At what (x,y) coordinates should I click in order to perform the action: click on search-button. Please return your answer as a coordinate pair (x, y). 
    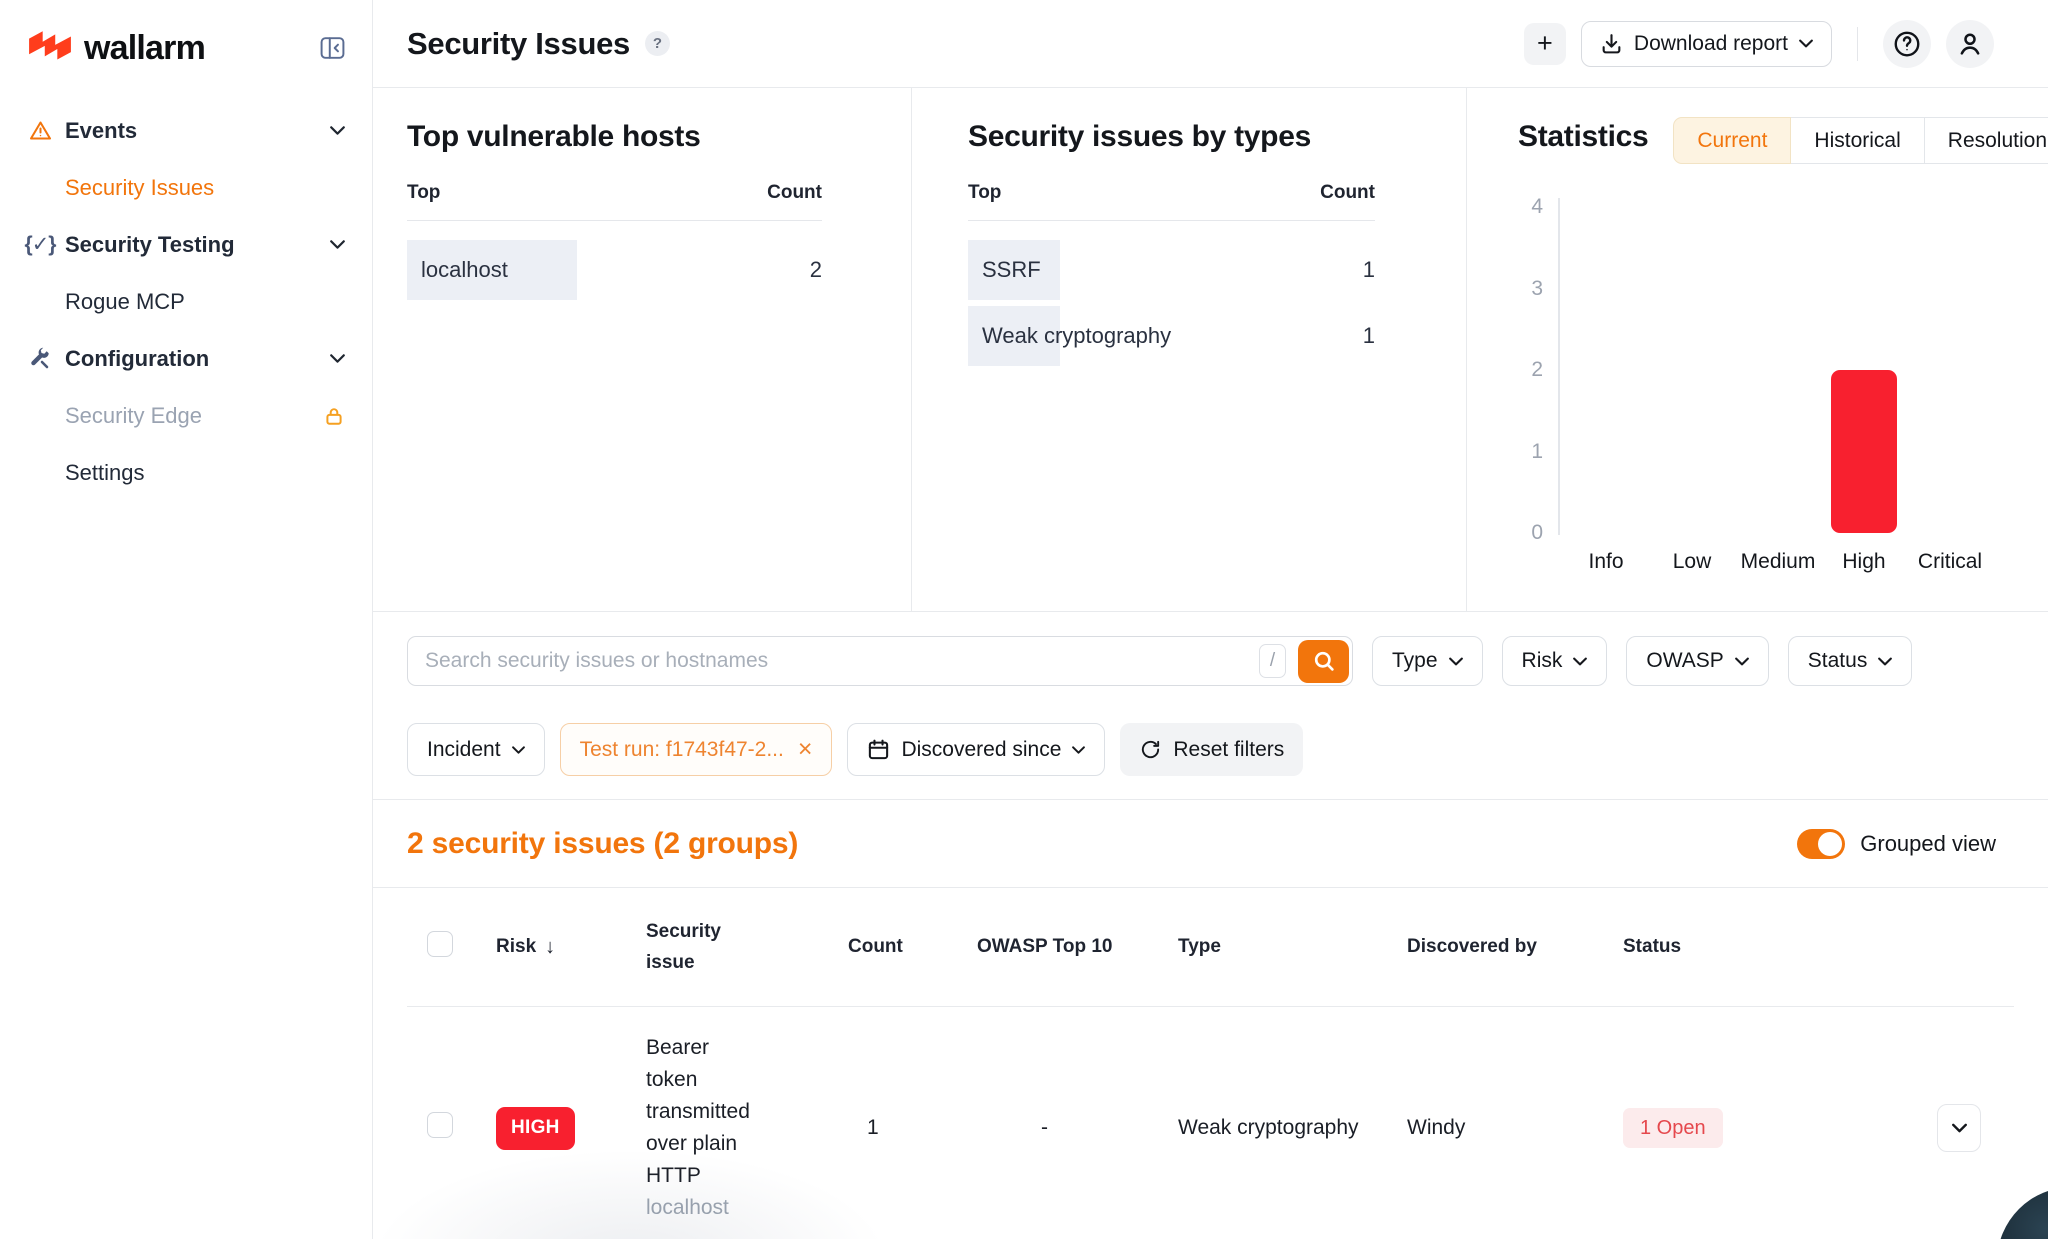
    Looking at the image, I should click on (1323, 661).